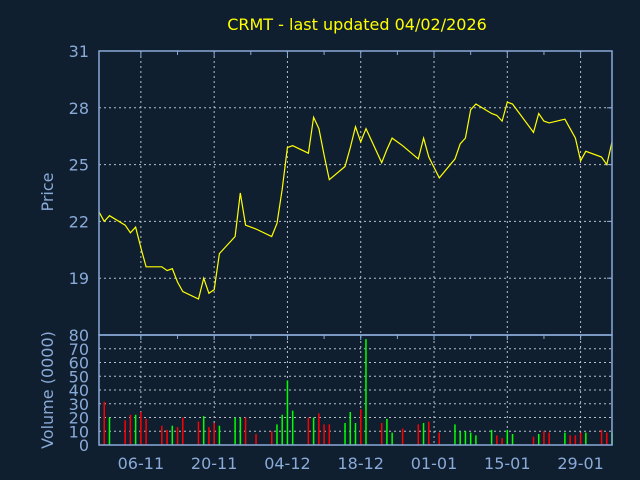 The width and height of the screenshot is (640, 480). What do you see at coordinates (214, 463) in the screenshot?
I see `date-tick-label: 20-11` at bounding box center [214, 463].